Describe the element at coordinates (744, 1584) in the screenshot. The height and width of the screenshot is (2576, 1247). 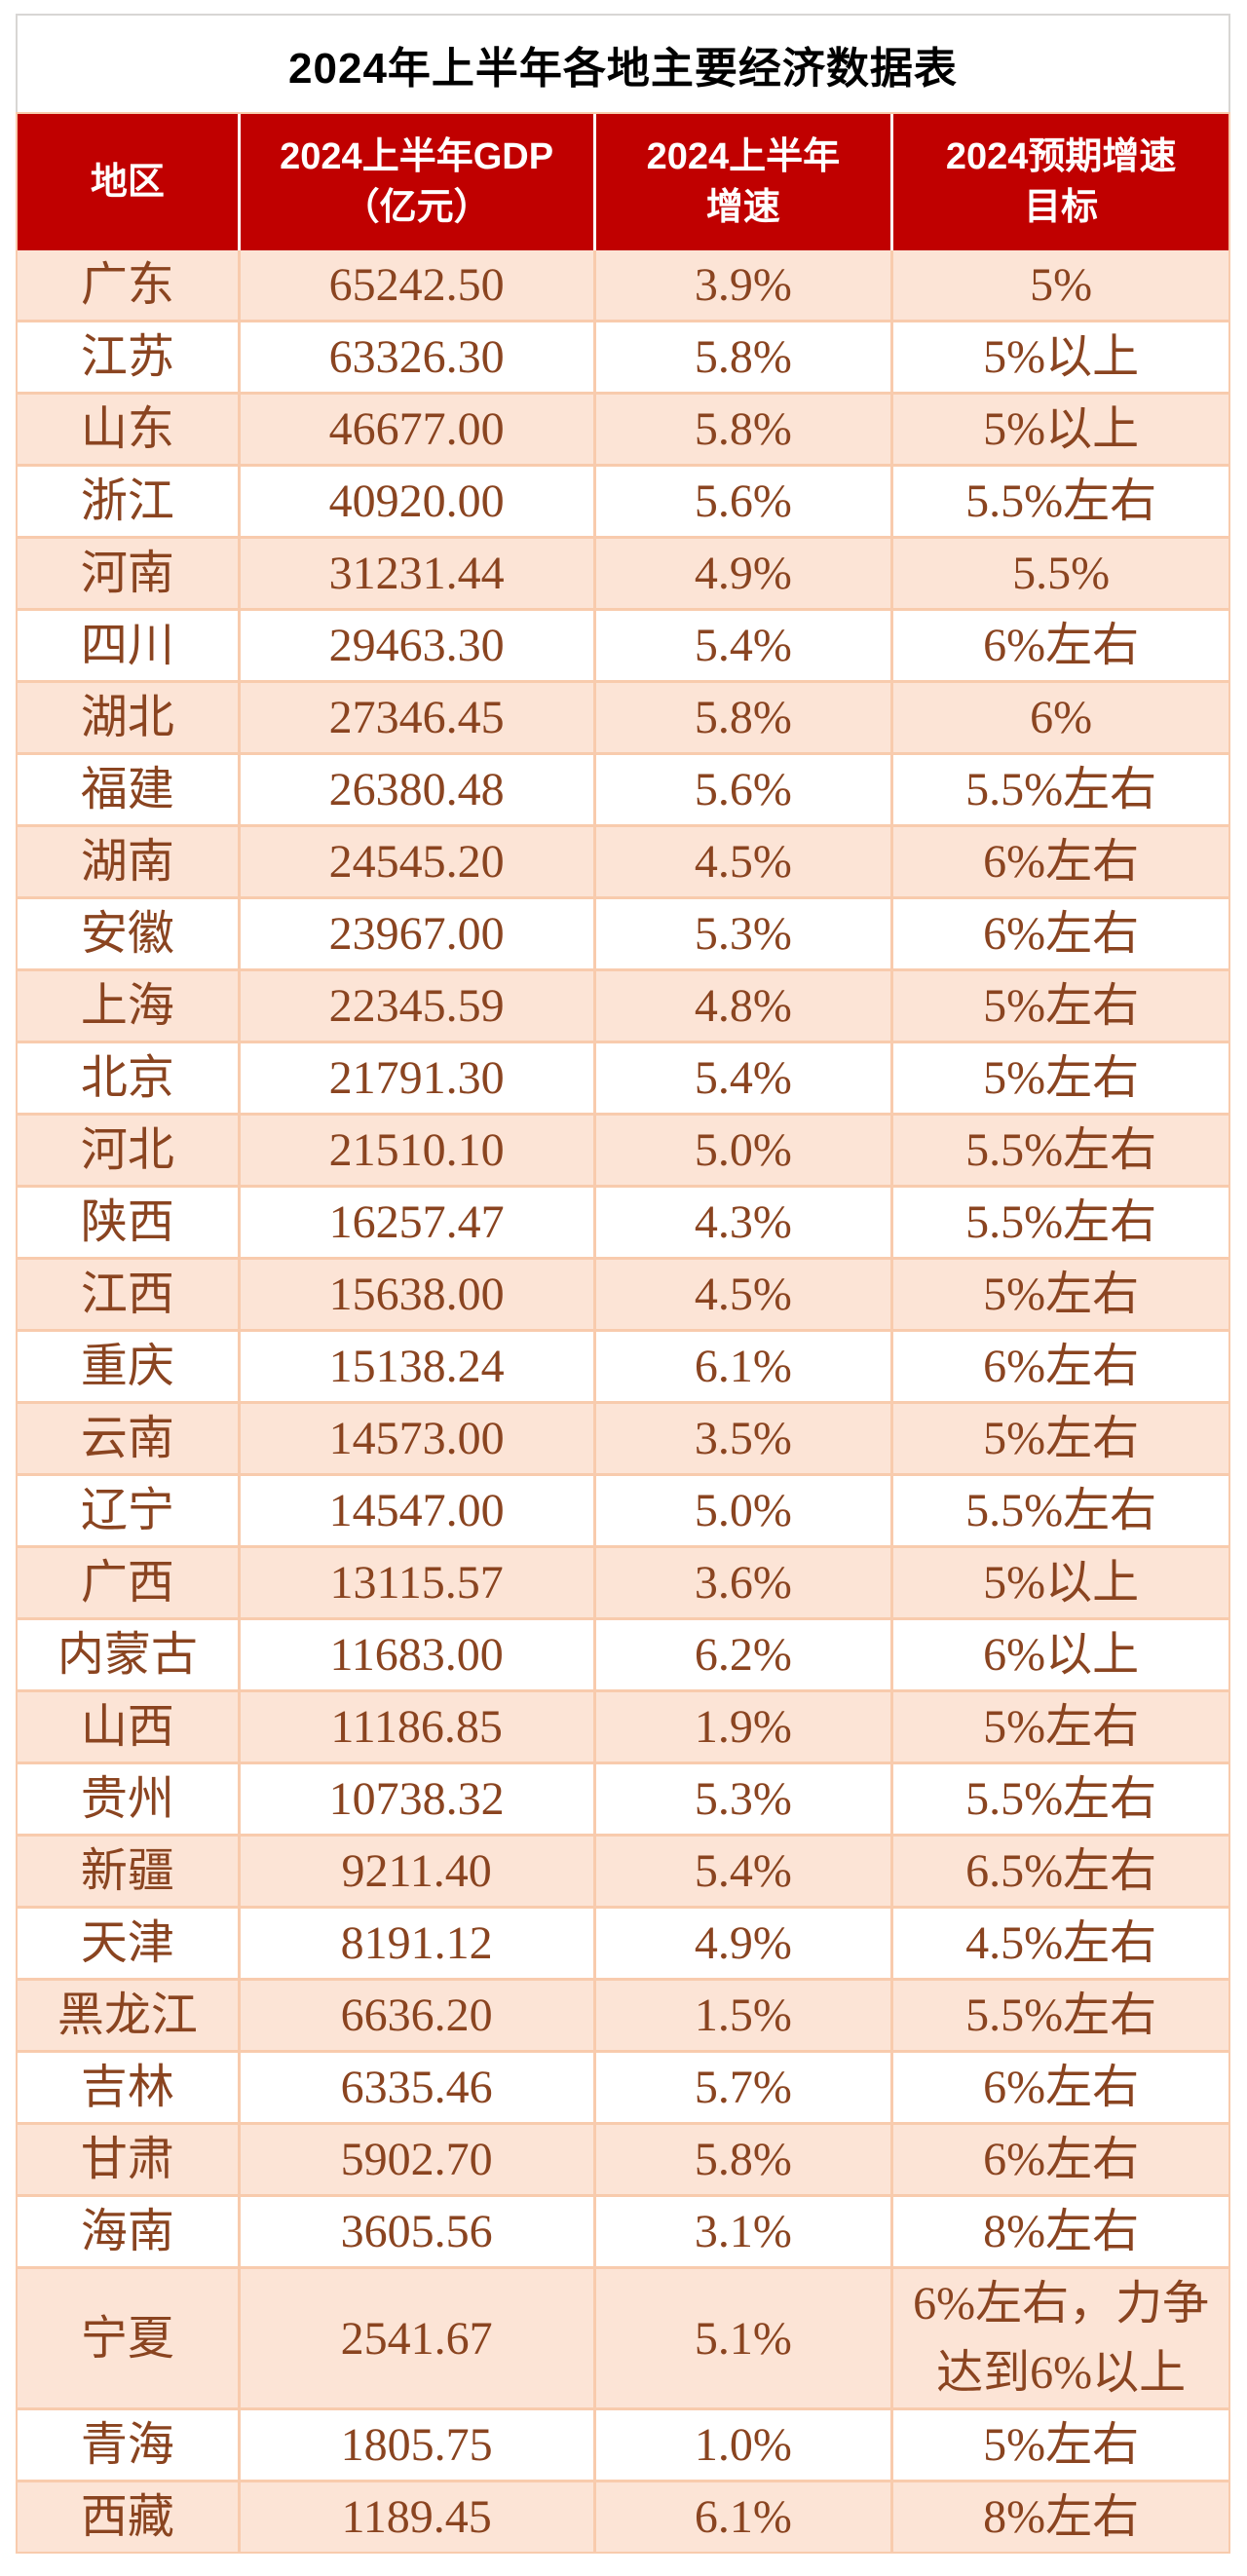
I see `growth-cell: 3.6%` at that location.